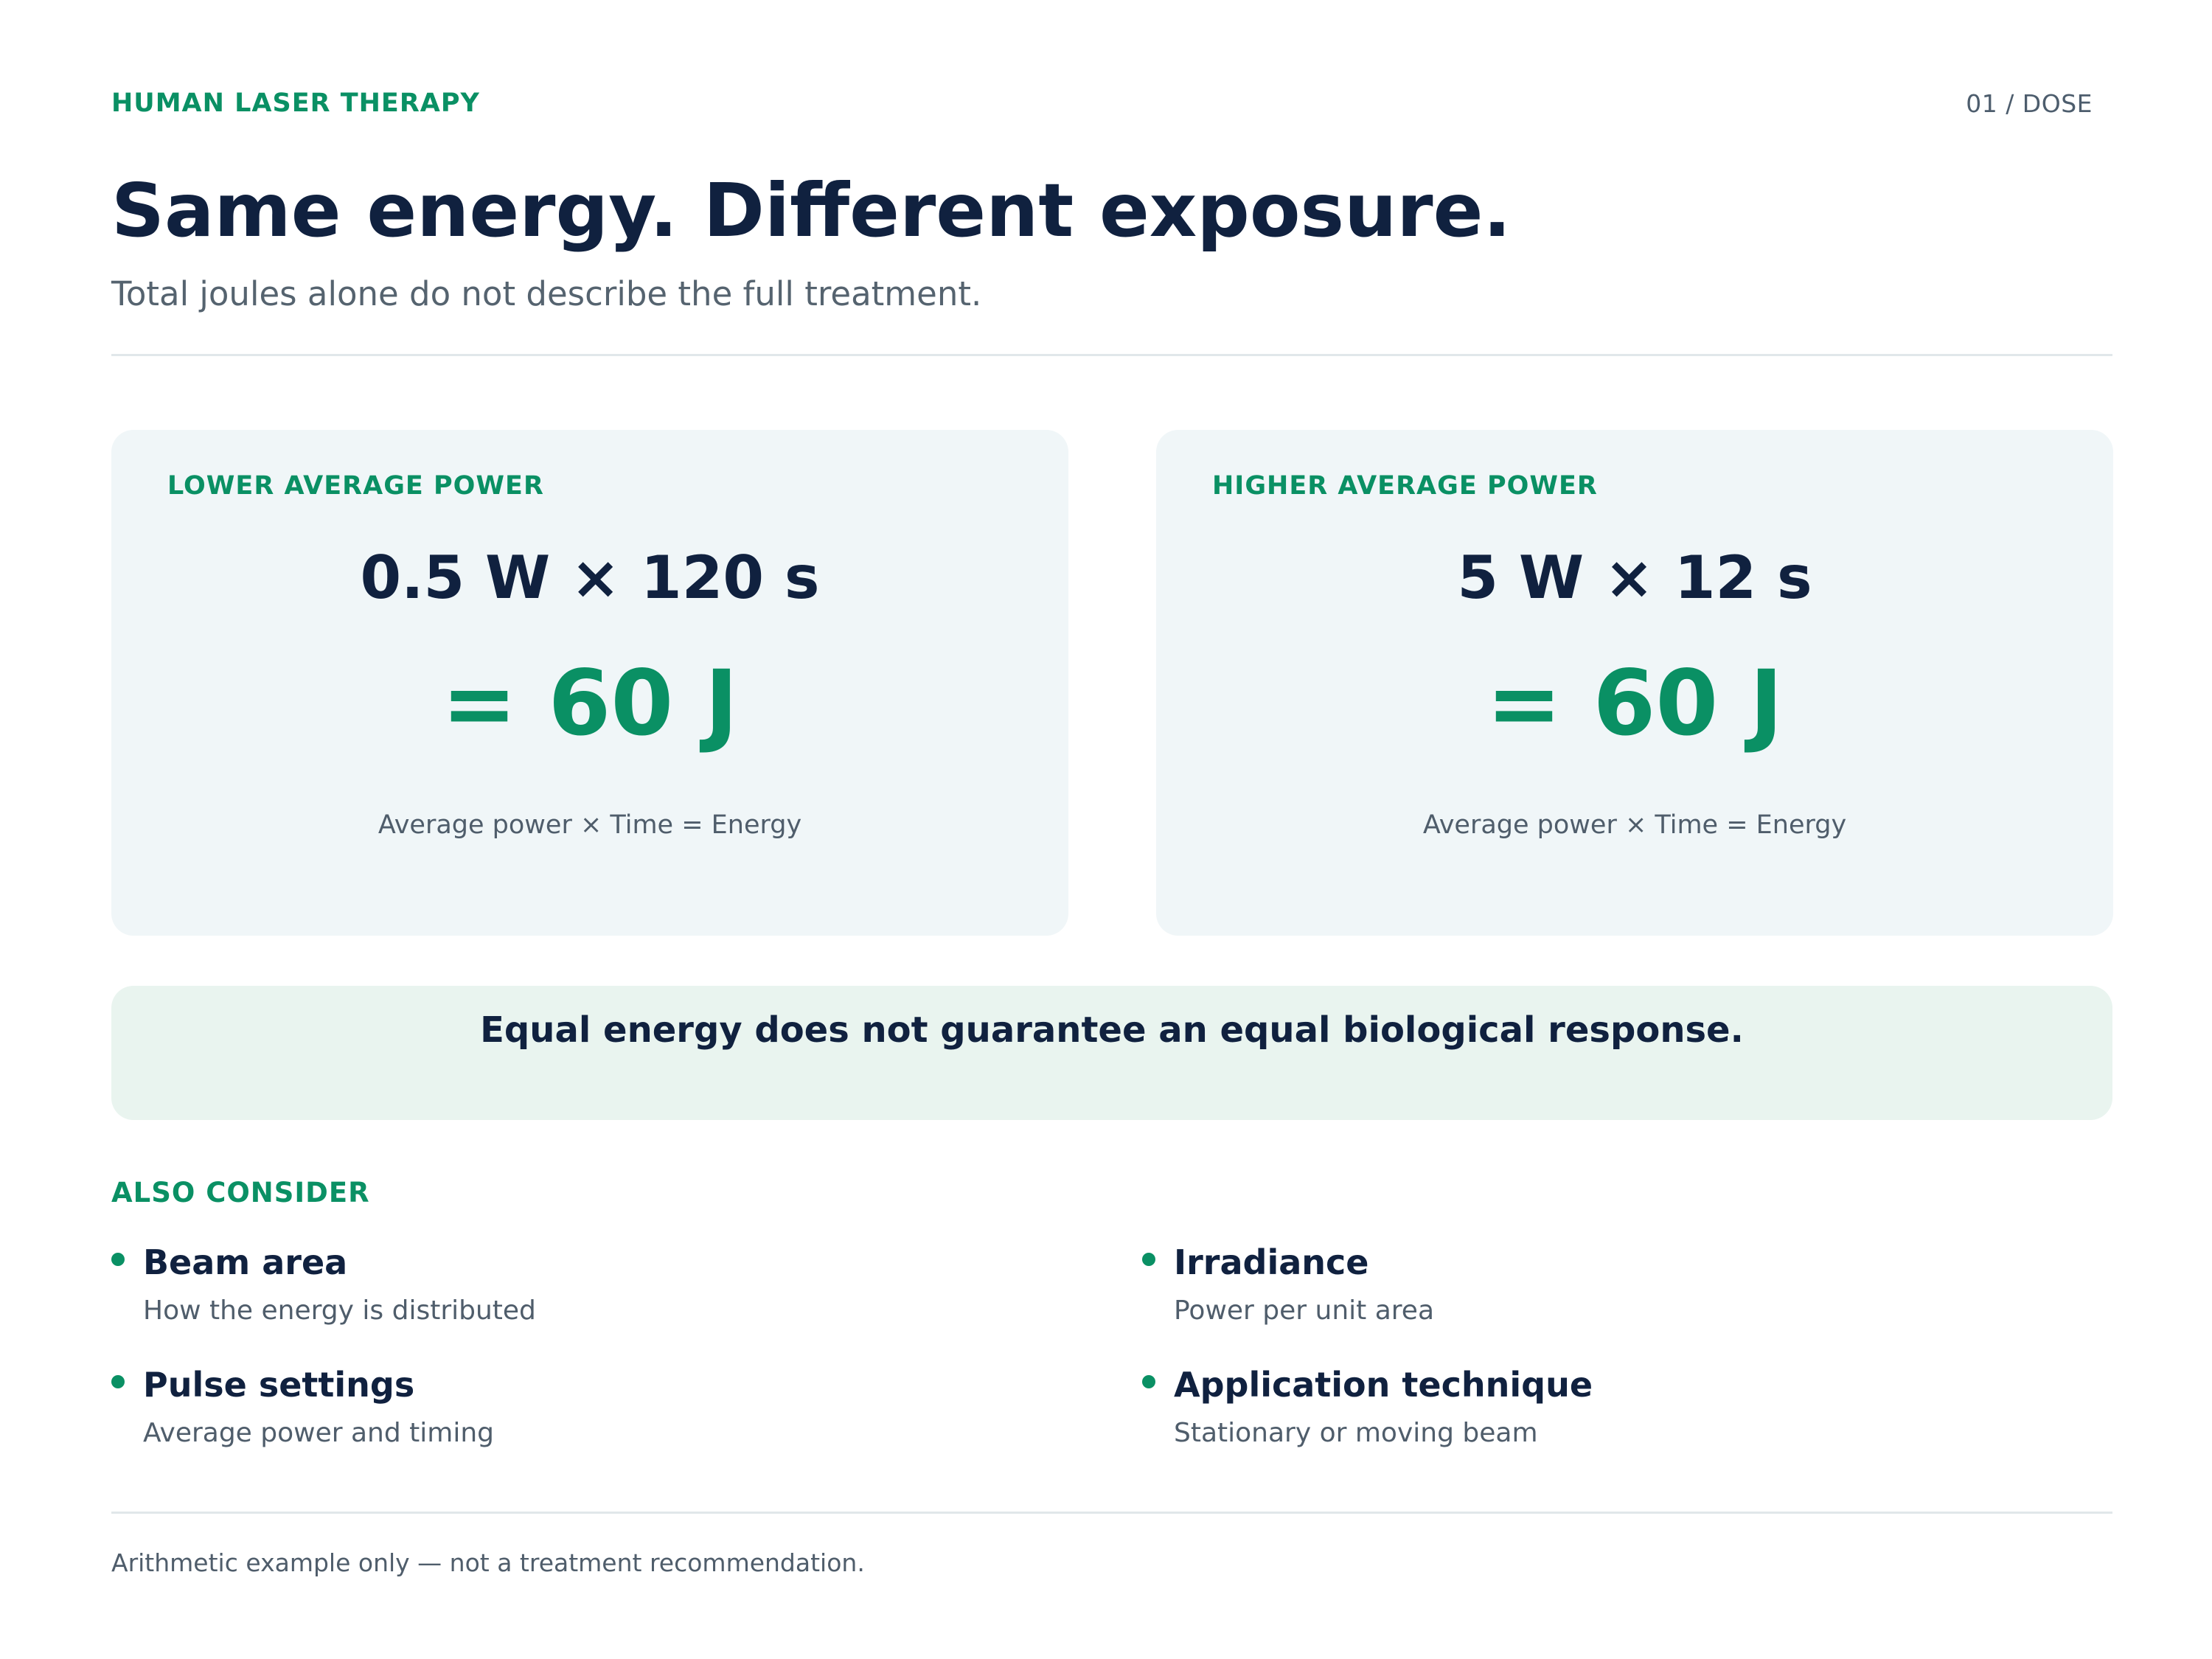 Image resolution: width=2212 pixels, height=1659 pixels. Describe the element at coordinates (2029, 103) in the screenshot. I see `page-indicator: 01 / DOSE` at that location.